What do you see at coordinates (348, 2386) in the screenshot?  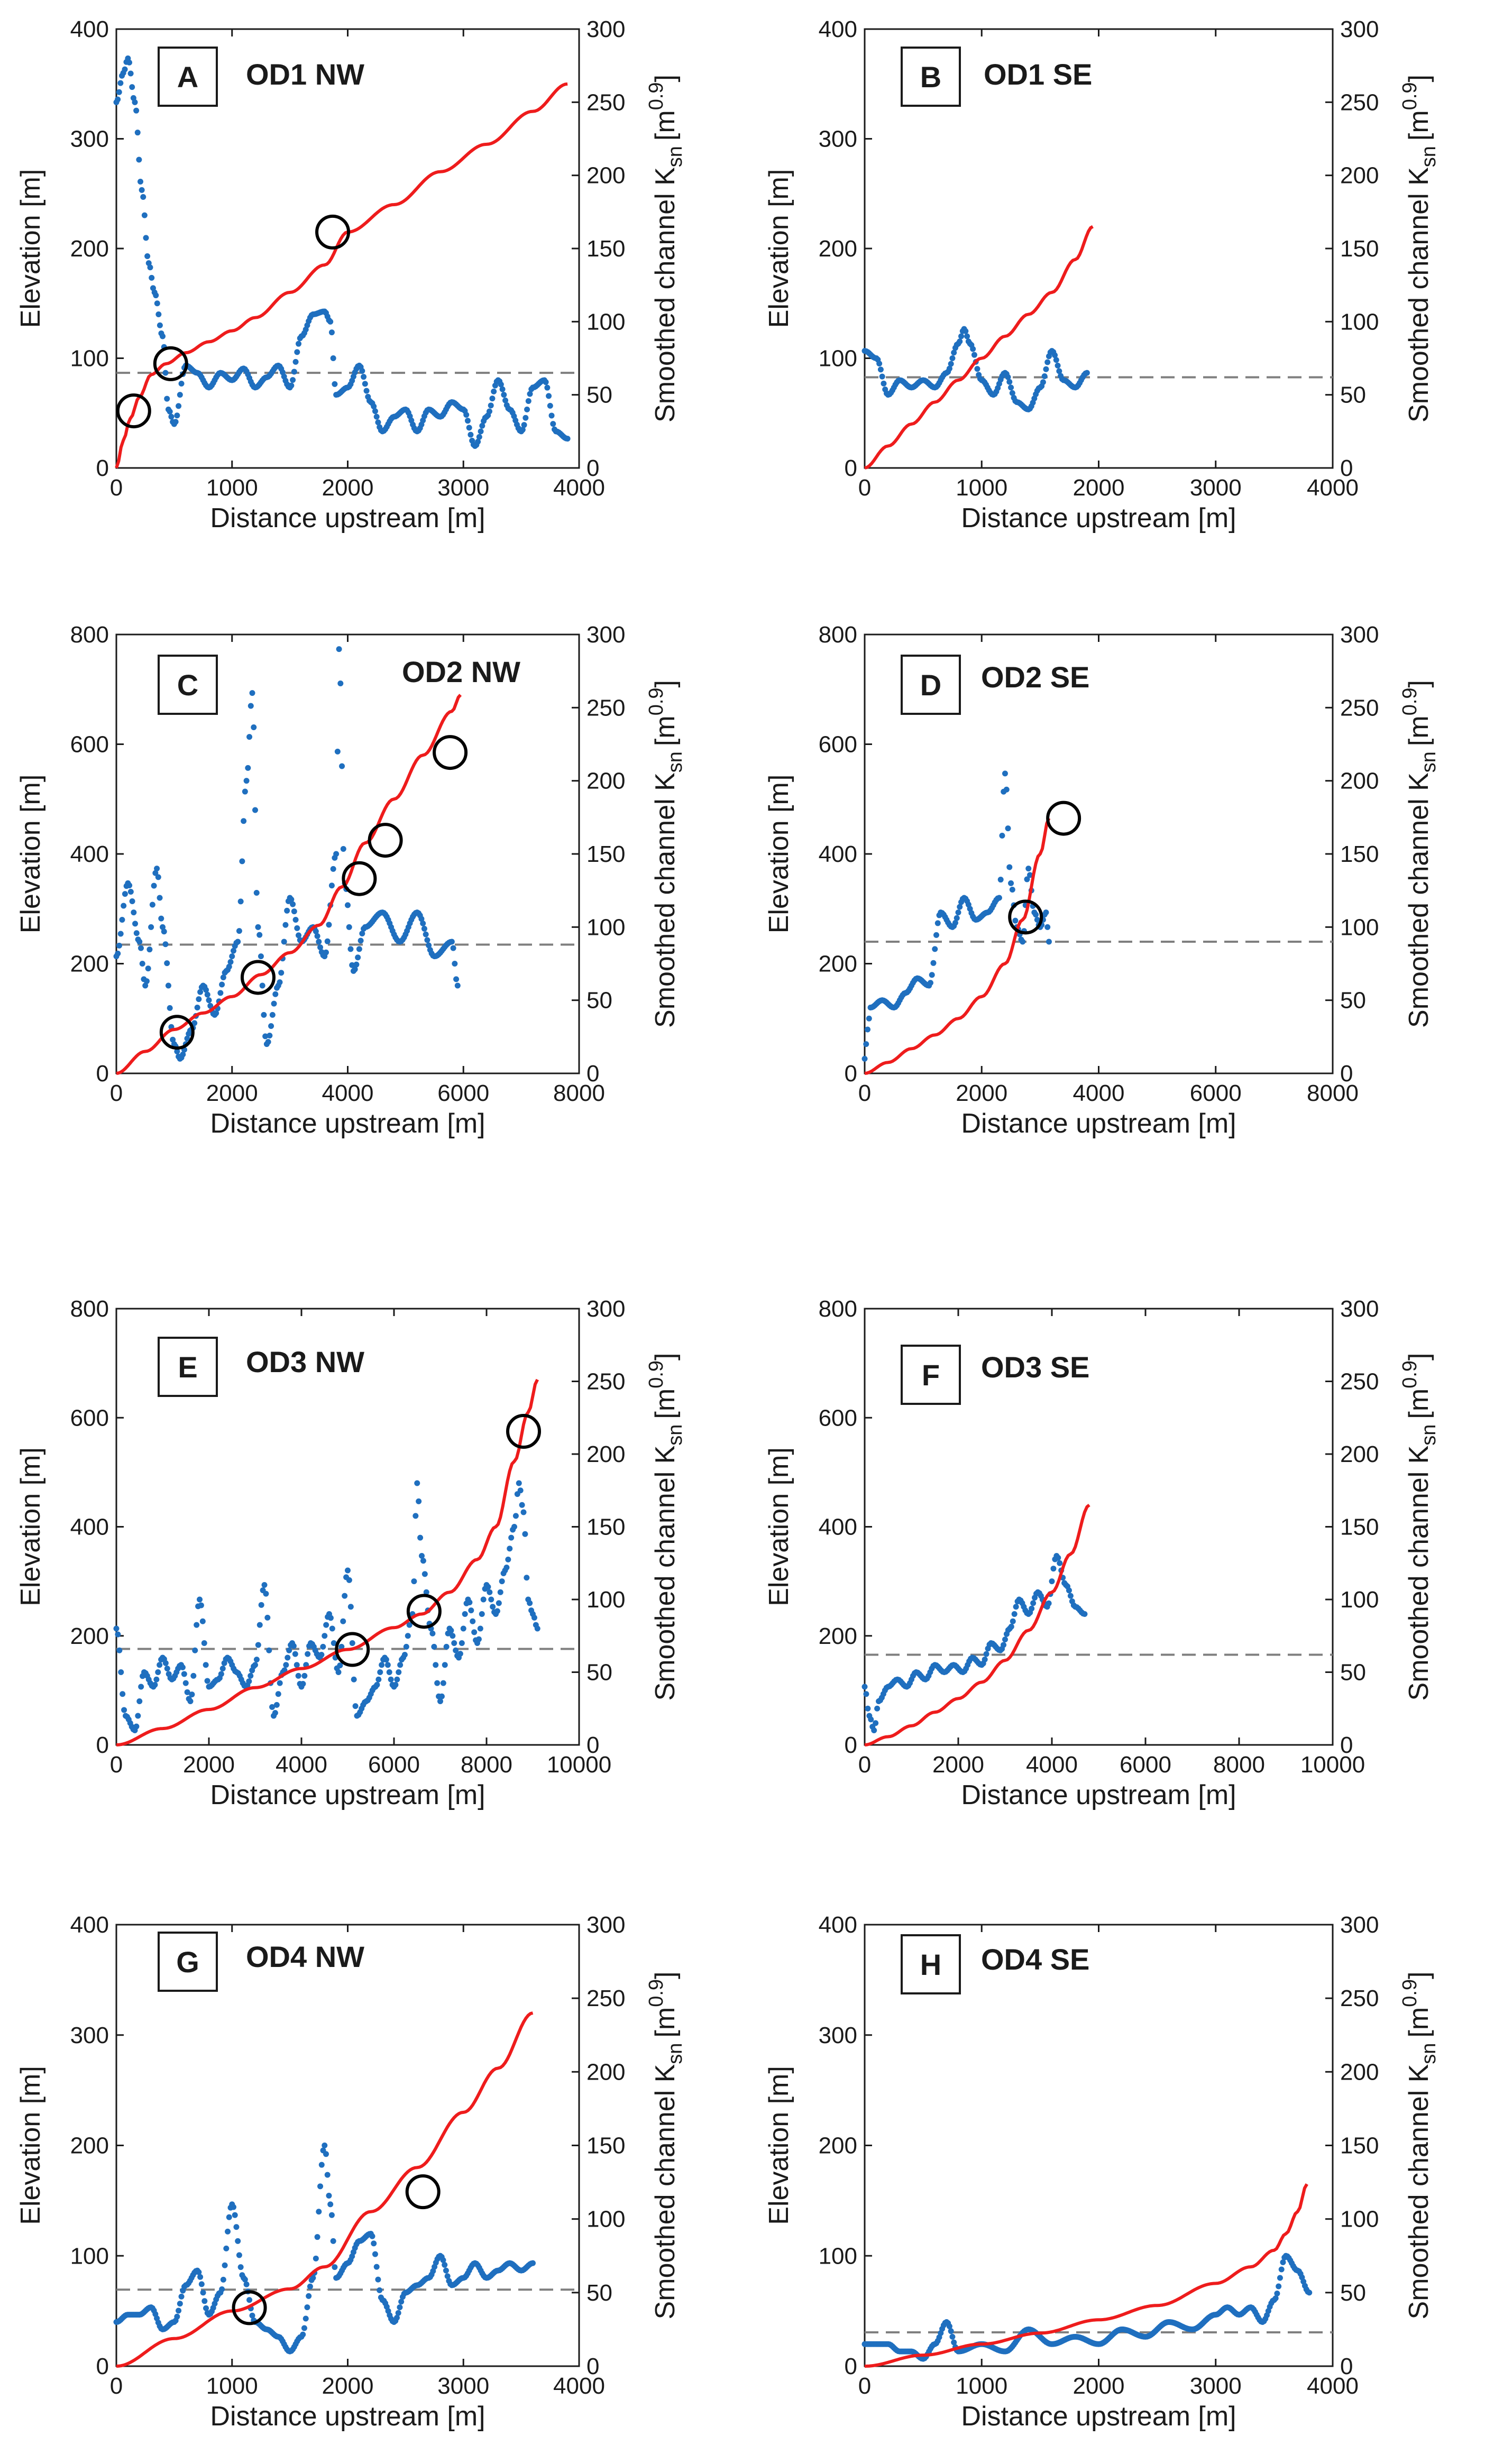 I see `panel-g-x-tick-label: 2000` at bounding box center [348, 2386].